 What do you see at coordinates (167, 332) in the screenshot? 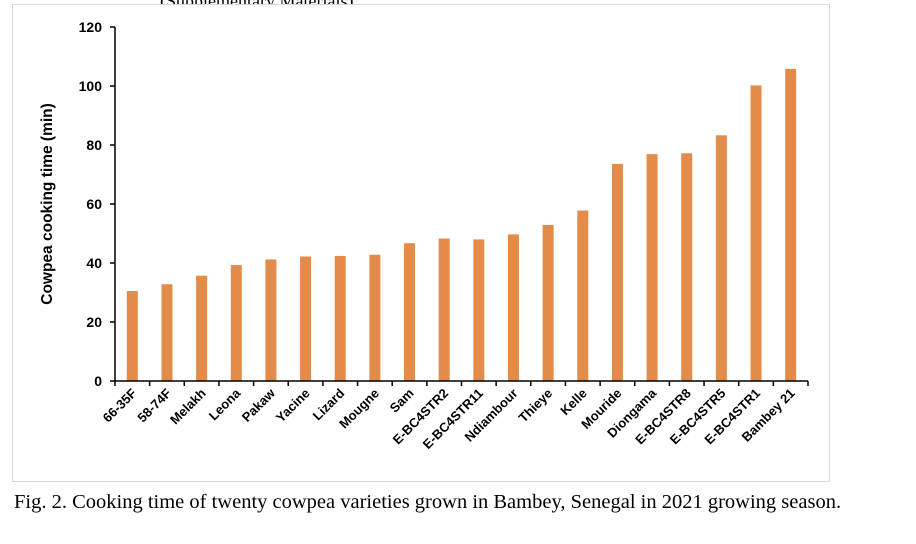
I see `bar-58-74f` at bounding box center [167, 332].